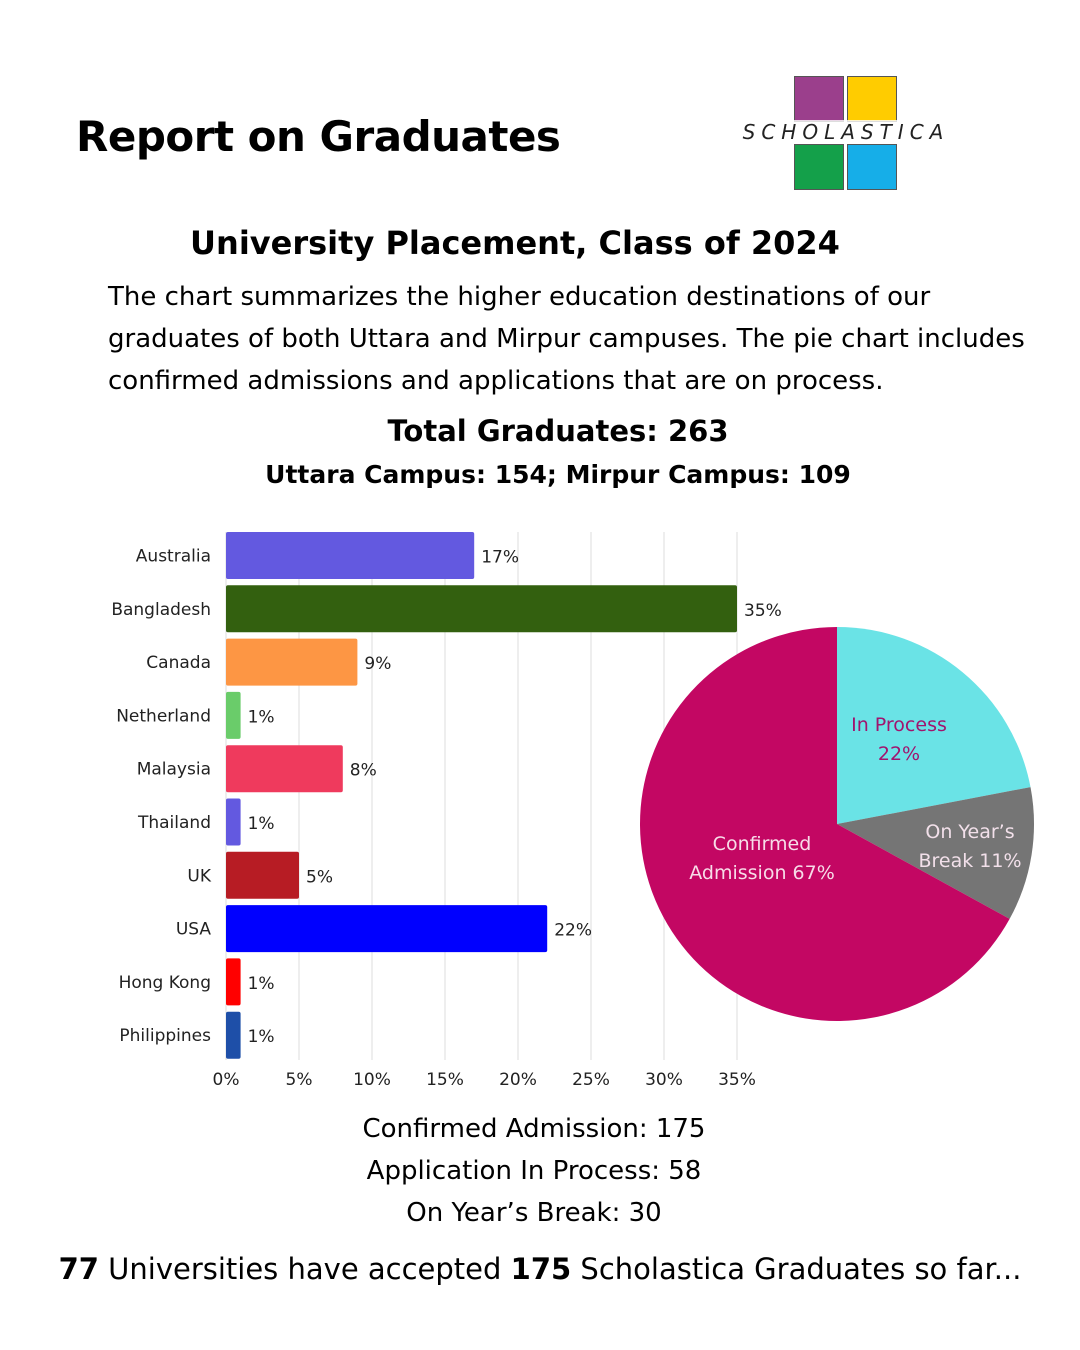 The image size is (1080, 1350). What do you see at coordinates (763, 611) in the screenshot?
I see `data-label: 35%` at bounding box center [763, 611].